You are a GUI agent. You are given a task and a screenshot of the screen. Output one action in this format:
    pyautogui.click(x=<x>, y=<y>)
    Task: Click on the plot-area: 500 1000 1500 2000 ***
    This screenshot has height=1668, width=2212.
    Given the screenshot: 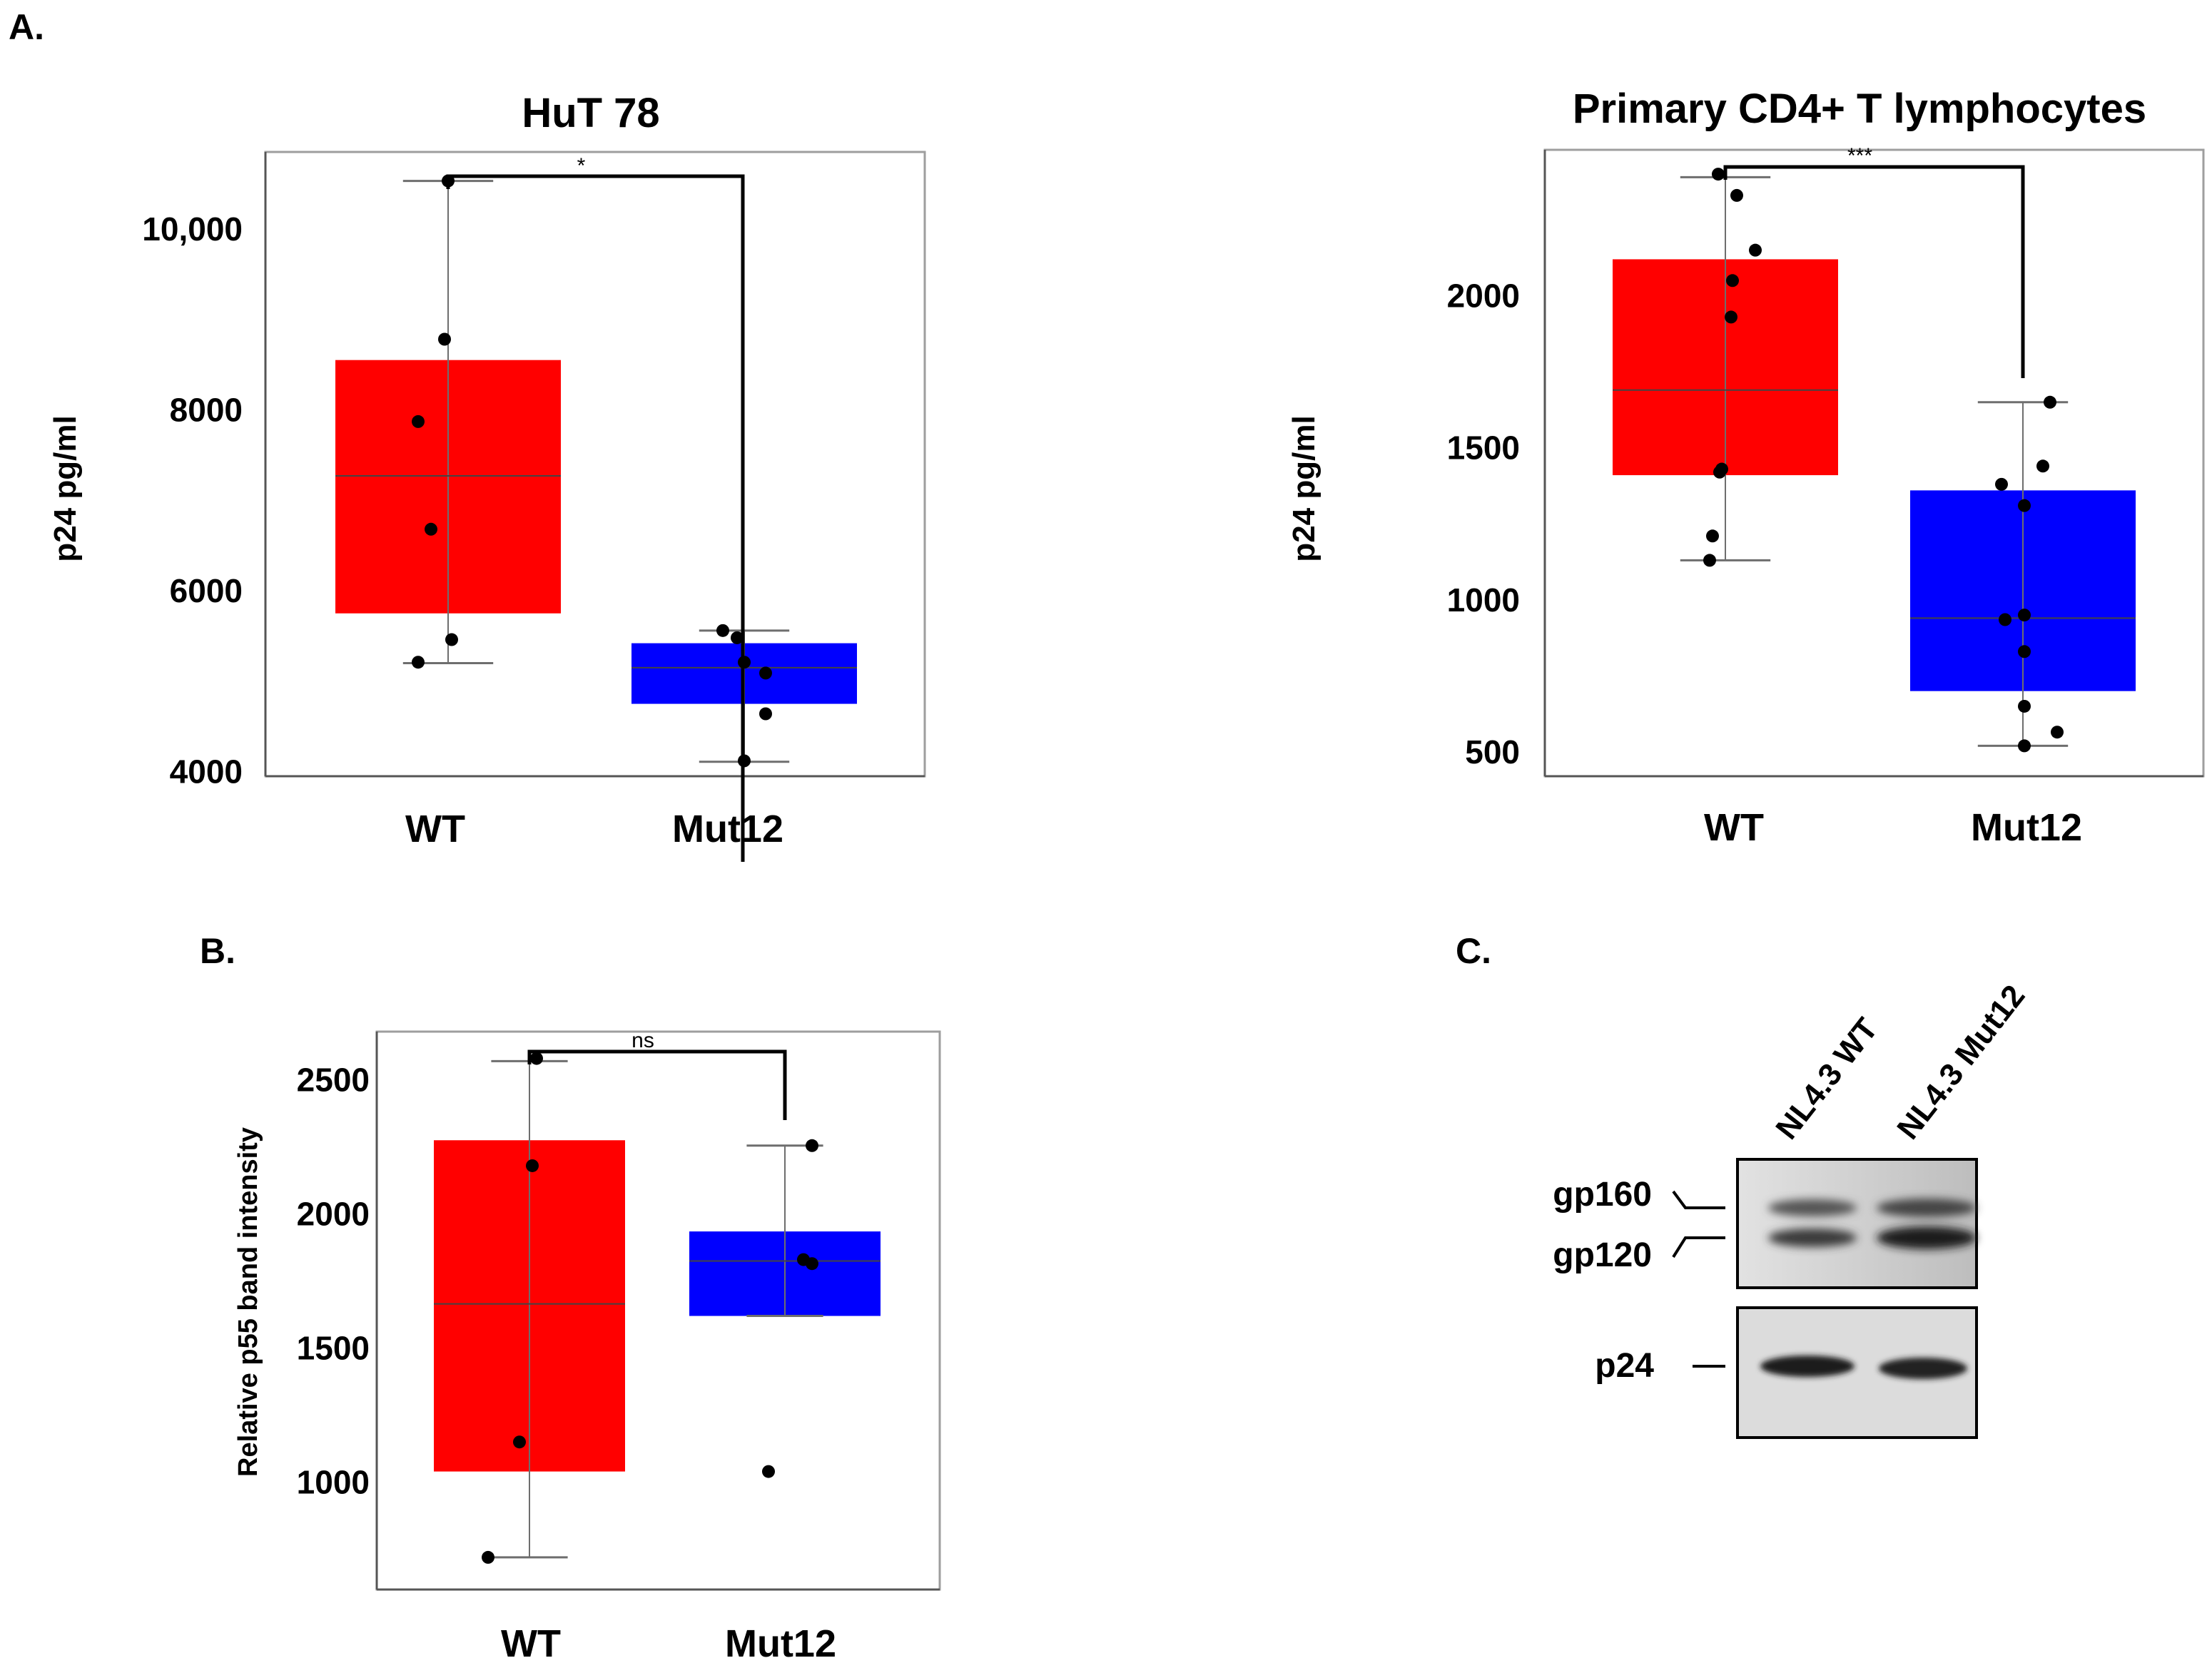 What is the action you would take?
    pyautogui.click(x=1826, y=461)
    